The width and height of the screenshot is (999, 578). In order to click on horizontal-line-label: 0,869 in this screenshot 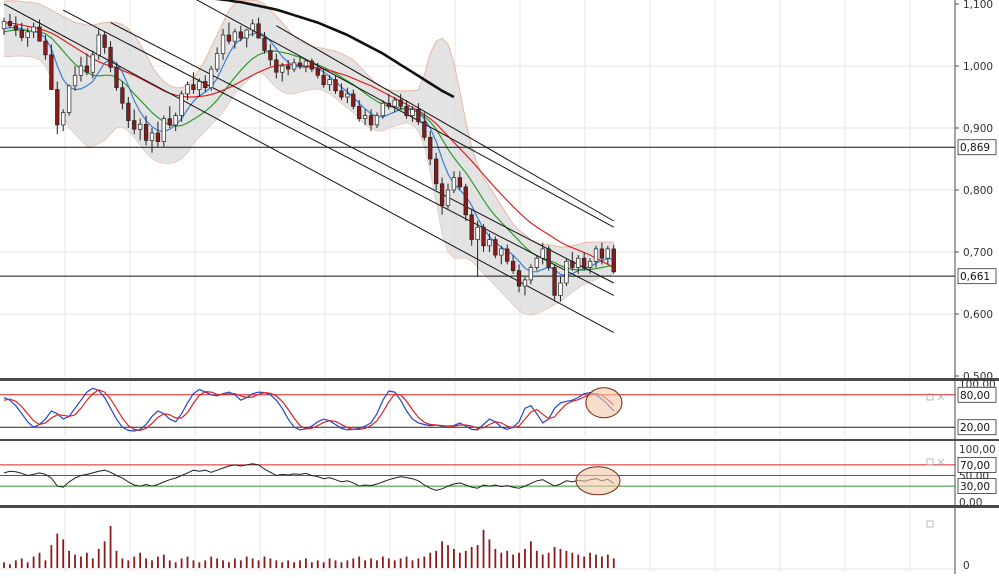, I will do `click(975, 148)`.